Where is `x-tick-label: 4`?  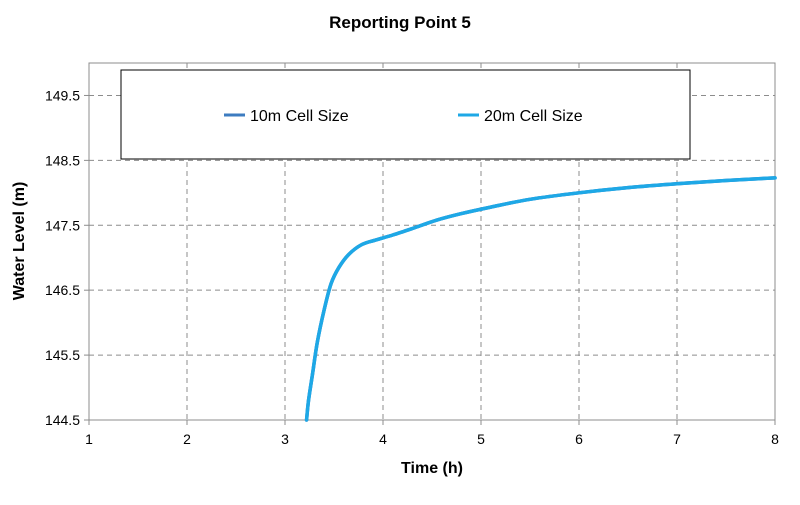
x-tick-label: 4 is located at coordinates (383, 439).